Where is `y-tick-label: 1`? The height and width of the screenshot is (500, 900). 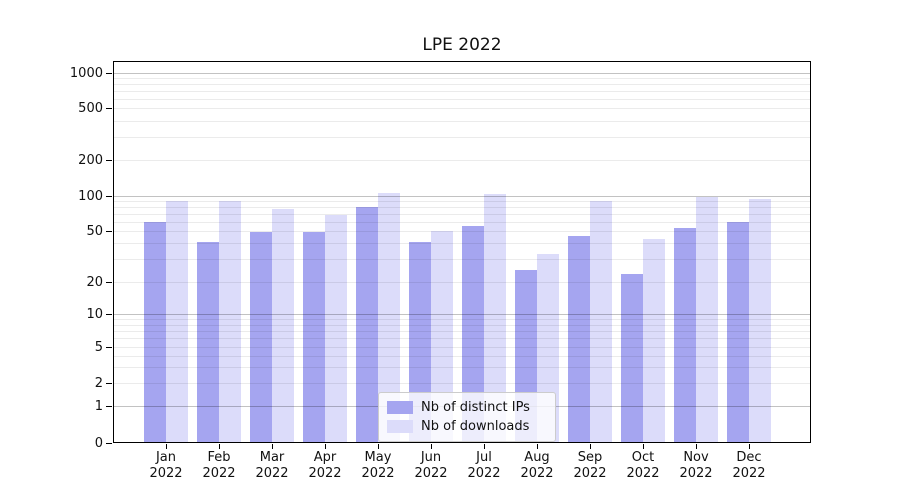 y-tick-label: 1 is located at coordinates (98, 406).